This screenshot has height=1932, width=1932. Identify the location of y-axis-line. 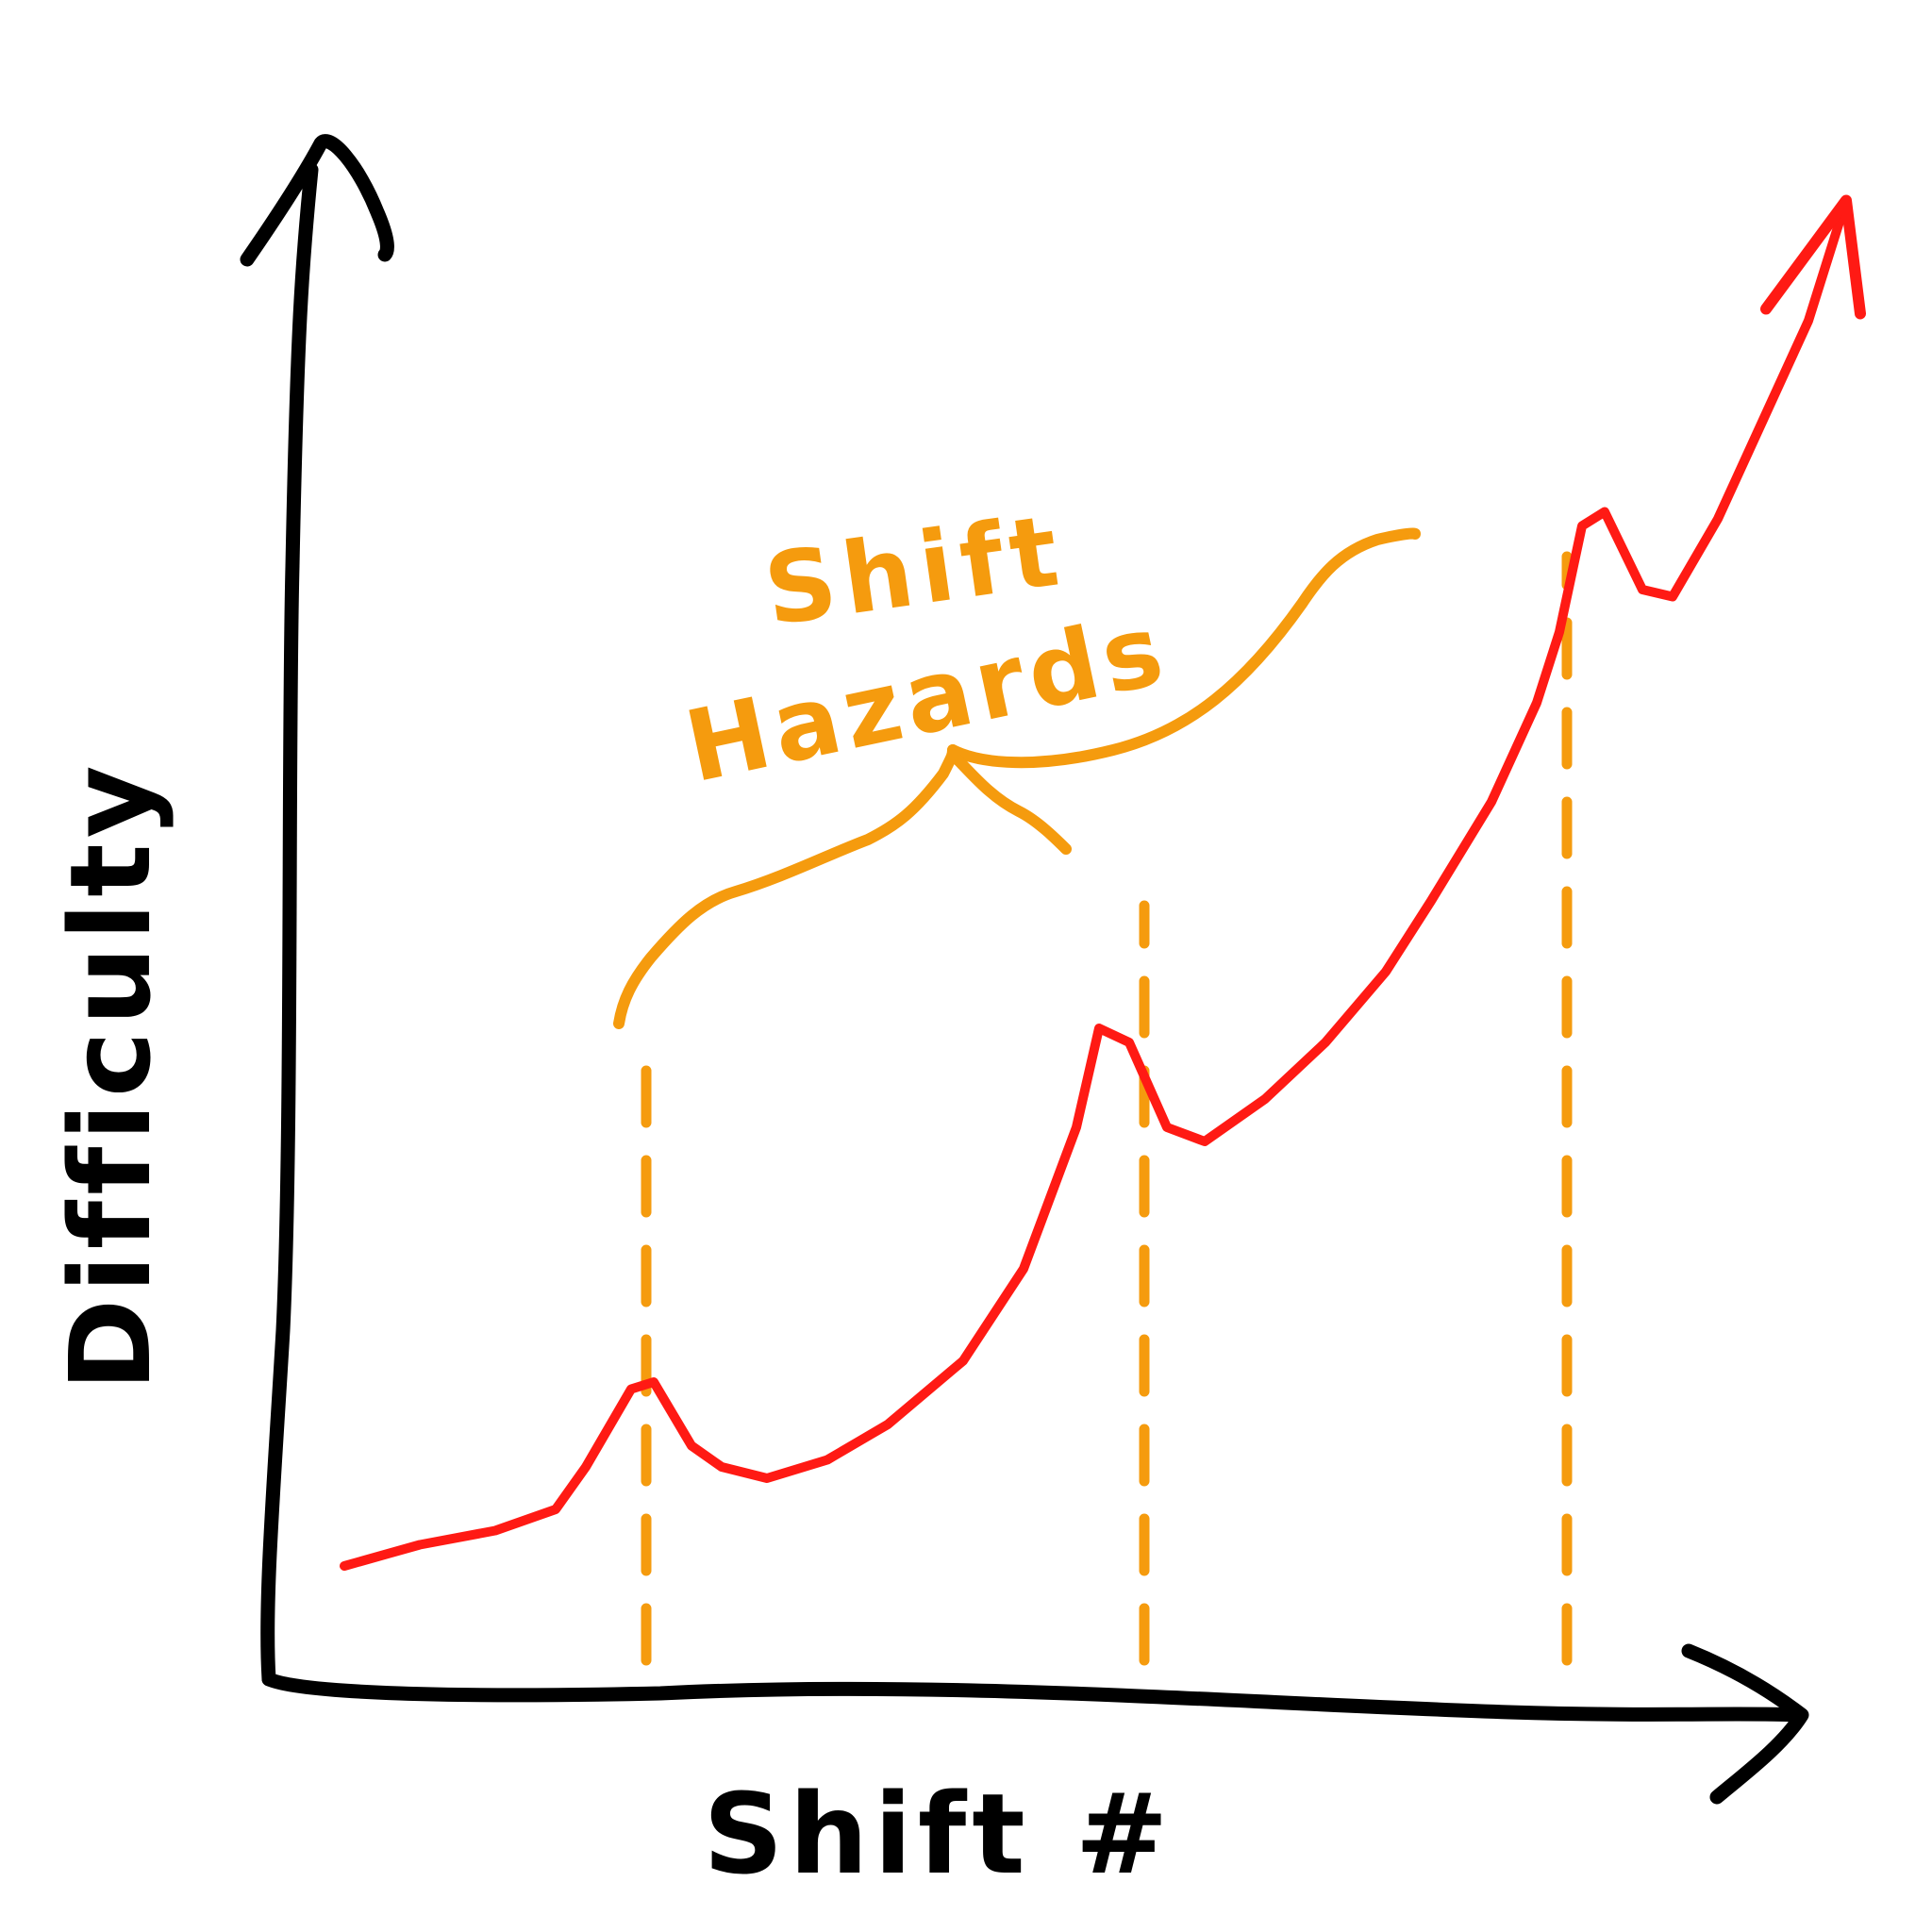
(290, 925).